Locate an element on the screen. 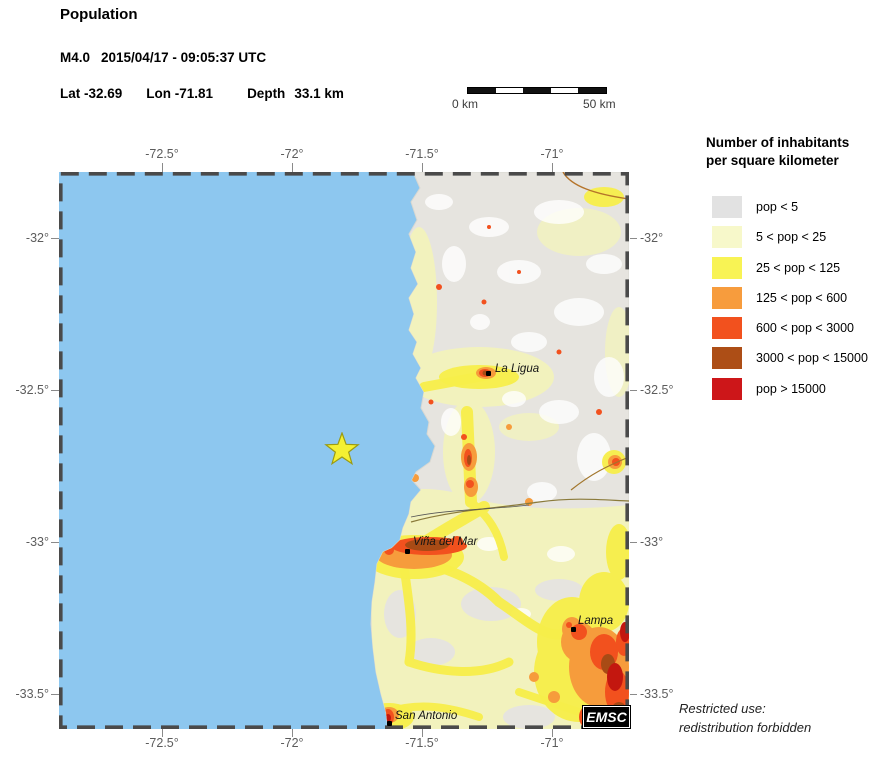 This screenshot has width=888, height=760. map-scalebar is located at coordinates (537, 90).